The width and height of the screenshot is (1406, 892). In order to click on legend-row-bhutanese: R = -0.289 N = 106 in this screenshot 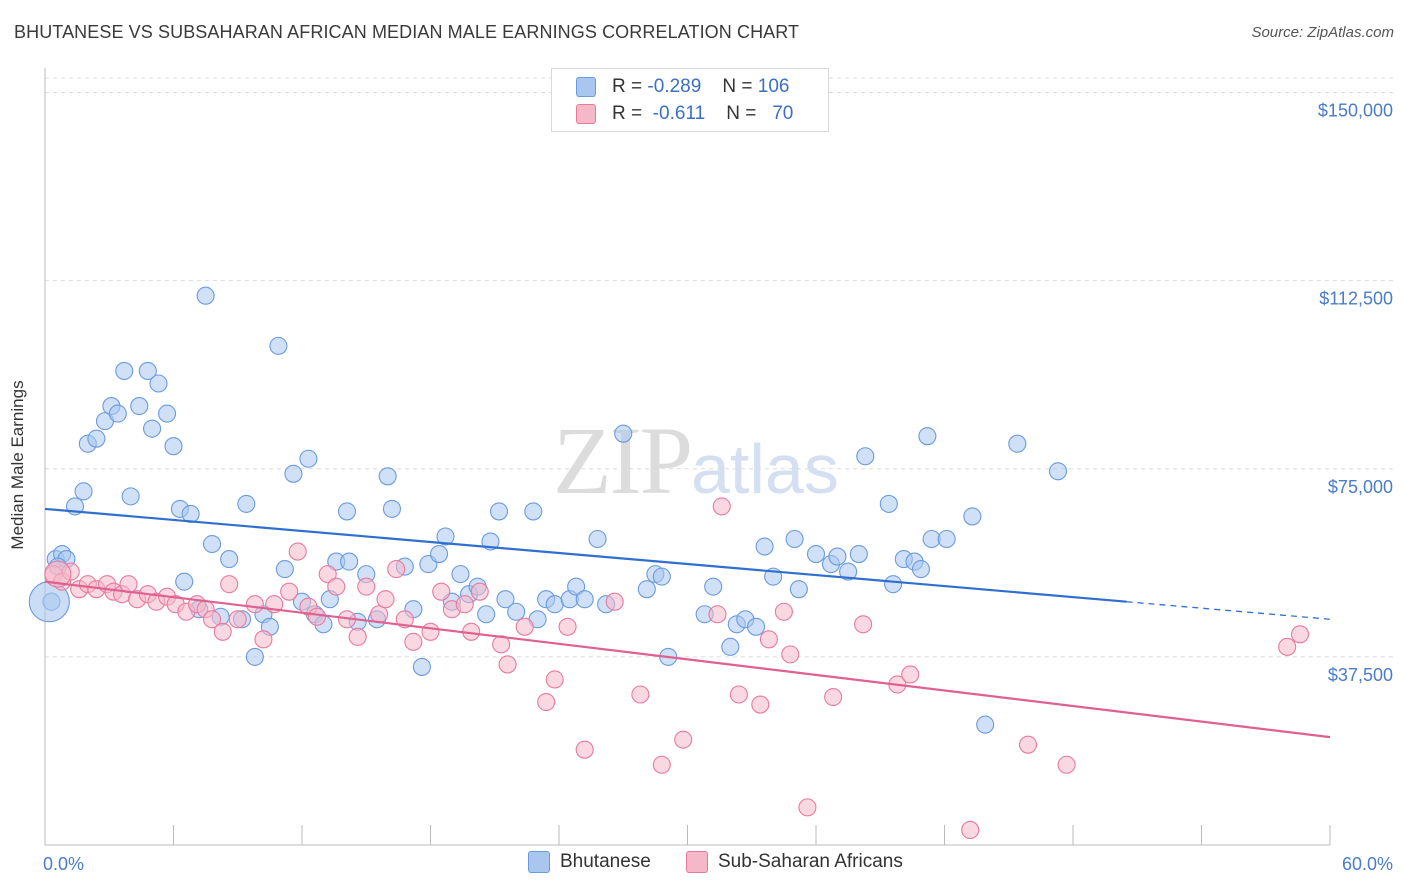, I will do `click(682, 87)`.